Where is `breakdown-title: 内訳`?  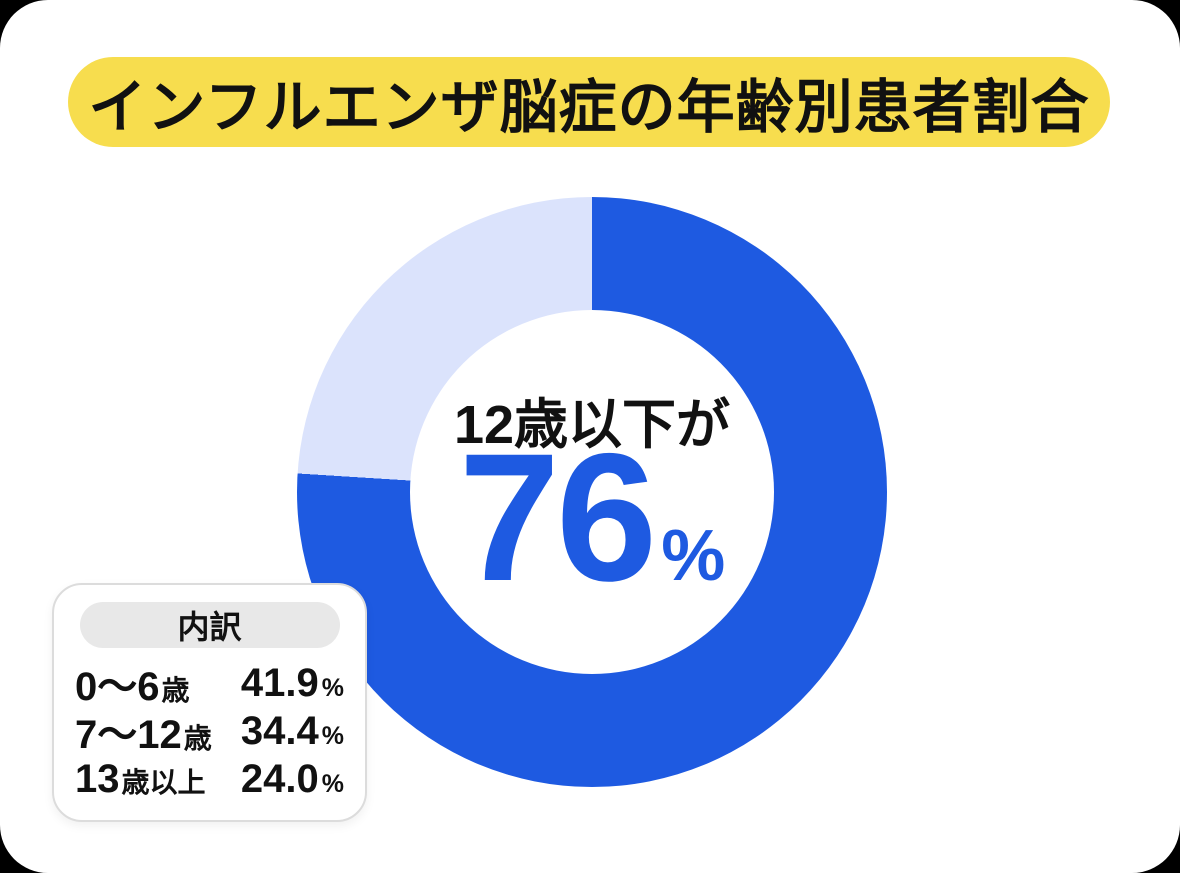 breakdown-title: 内訳 is located at coordinates (209, 627).